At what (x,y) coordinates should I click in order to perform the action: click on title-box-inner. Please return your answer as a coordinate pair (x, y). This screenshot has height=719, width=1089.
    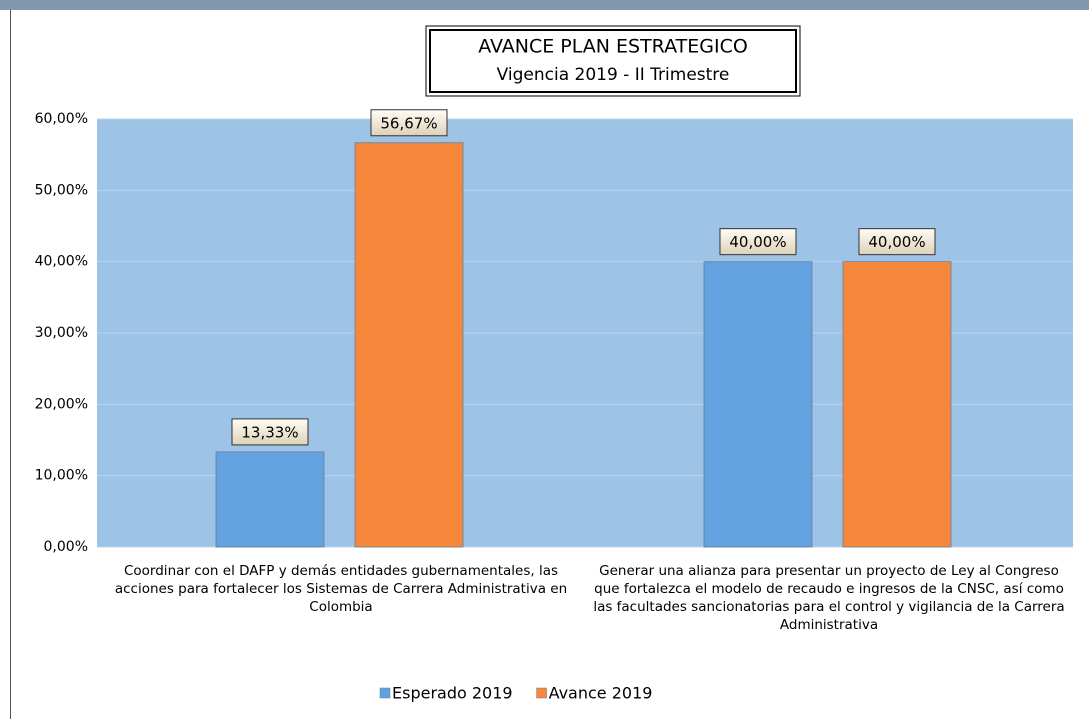
    Looking at the image, I should click on (613, 61).